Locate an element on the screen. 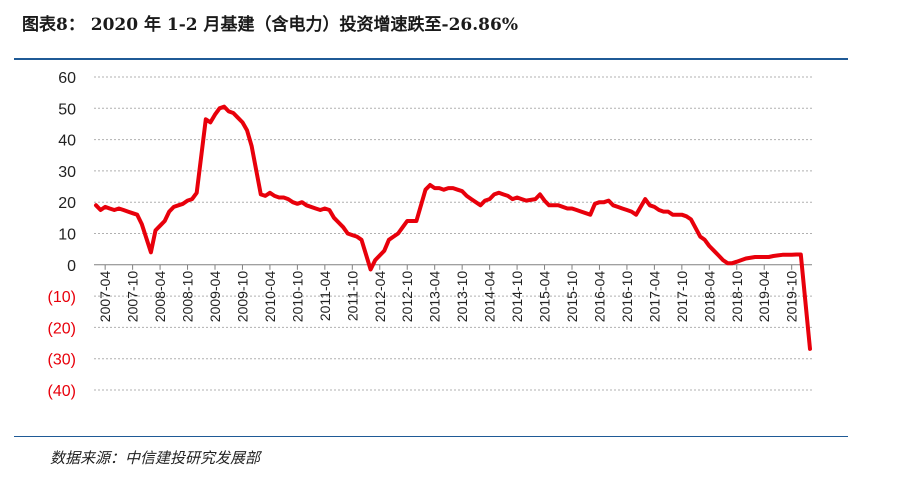 This screenshot has height=477, width=900. x-tick-label: 2016-10 is located at coordinates (627, 297).